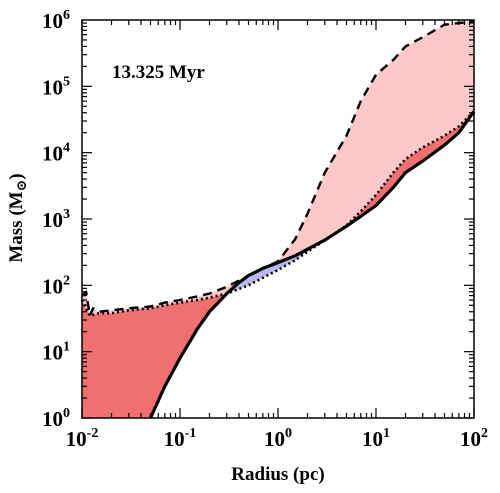  Describe the element at coordinates (56, 20) in the screenshot. I see `y-tick-label: 10⁶` at that location.